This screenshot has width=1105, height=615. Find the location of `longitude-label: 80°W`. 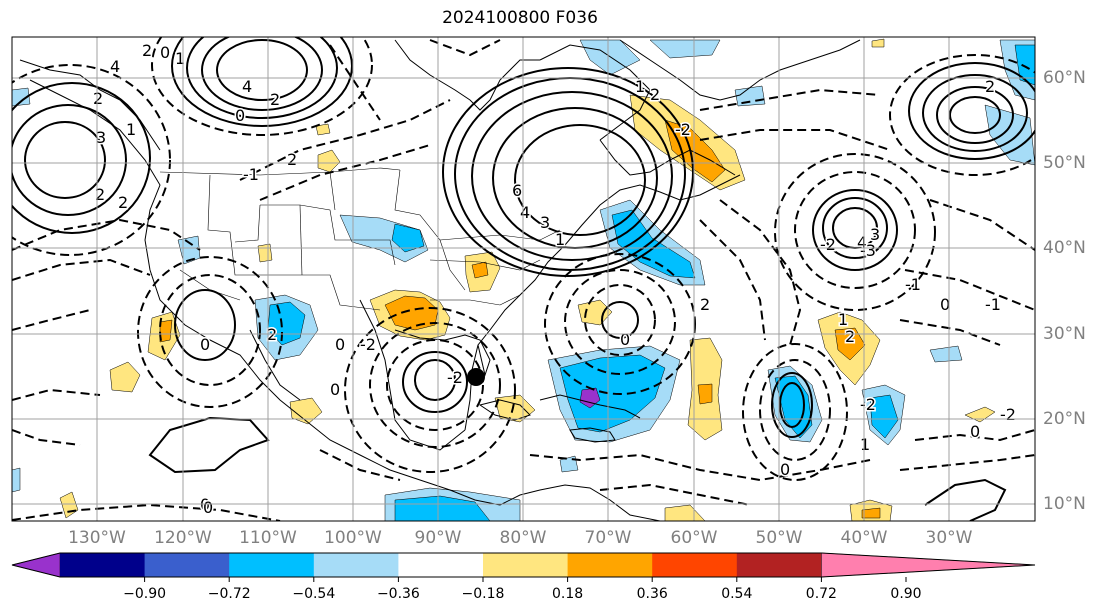

longitude-label: 80°W is located at coordinates (523, 538).